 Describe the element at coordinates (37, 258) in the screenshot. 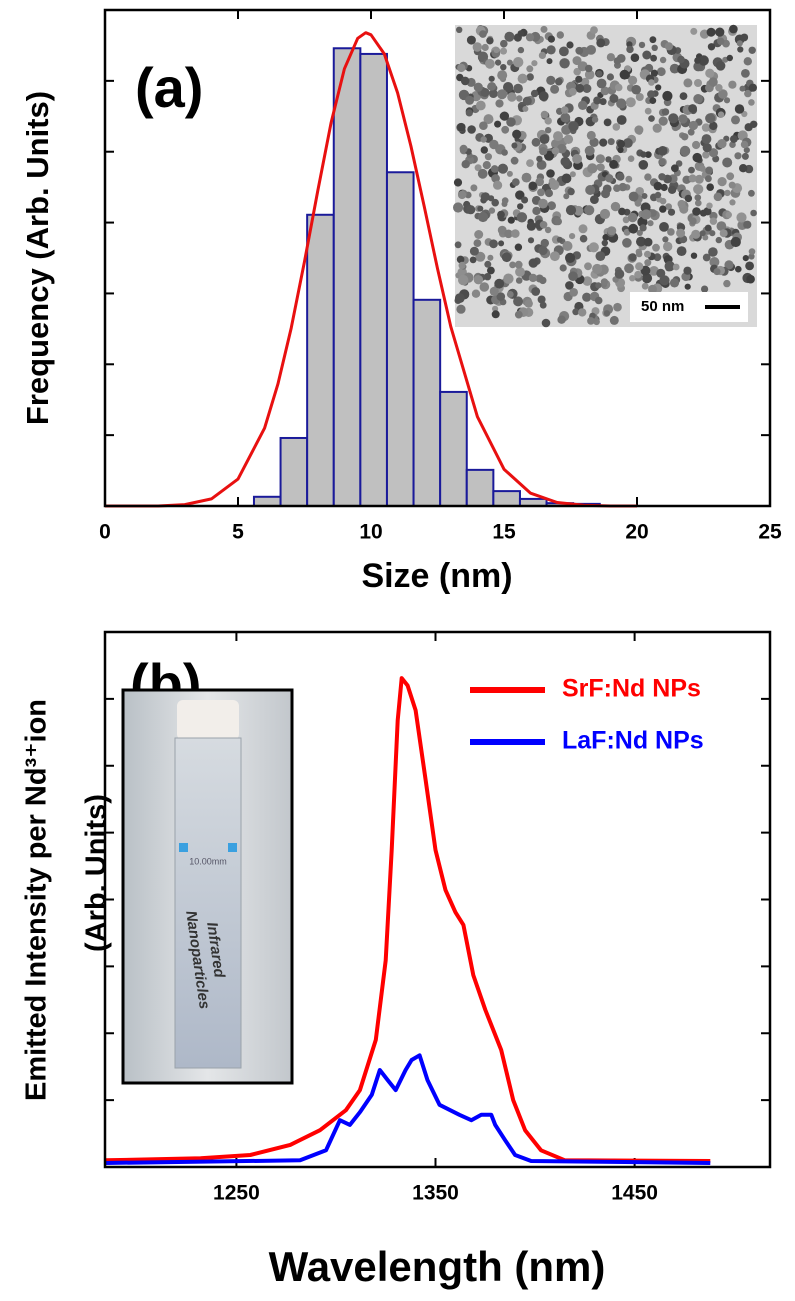

I see `y-axis-label: Frequency (Arb. Units)` at that location.